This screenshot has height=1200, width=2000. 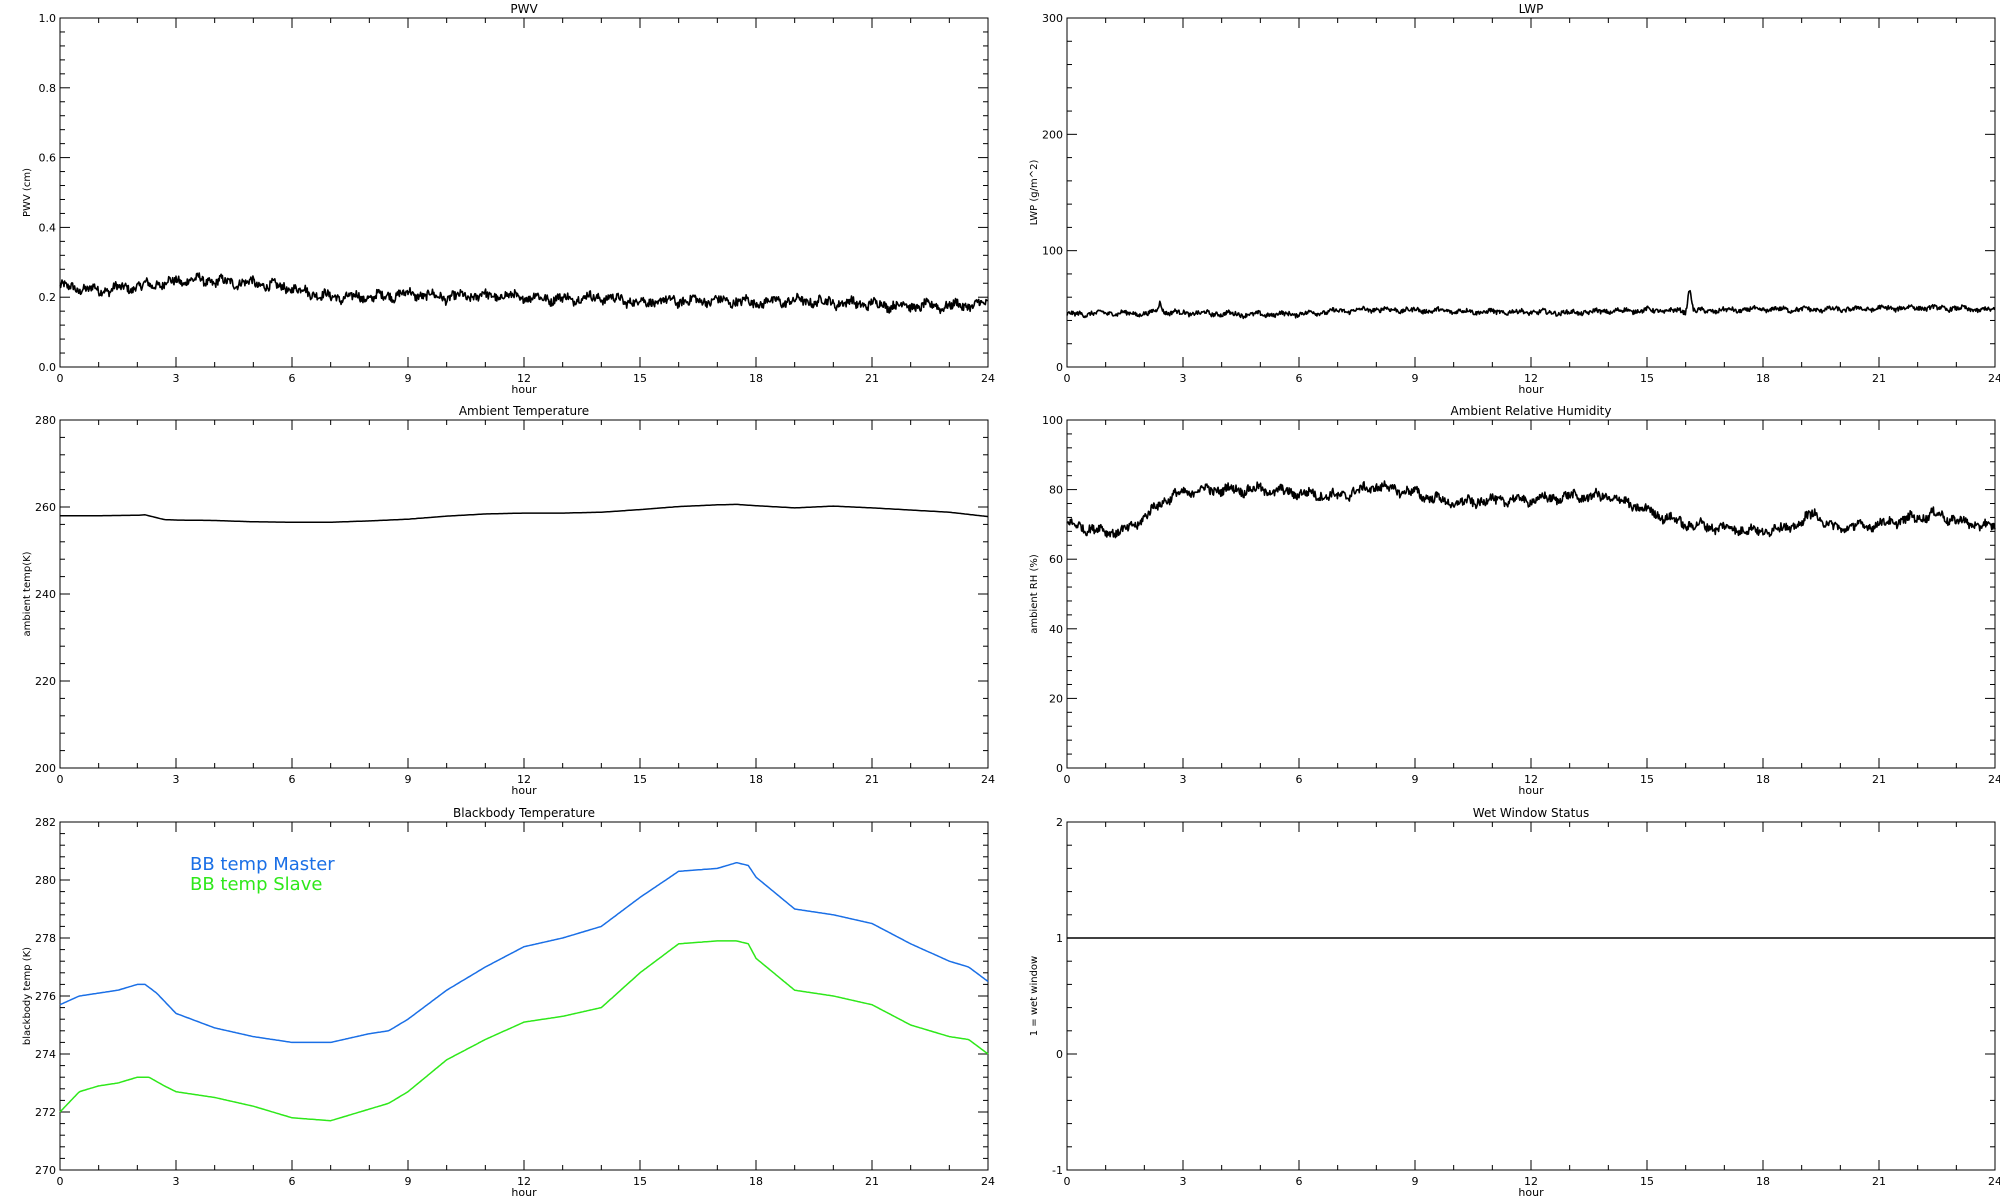 What do you see at coordinates (27, 996) in the screenshot?
I see `y-axis-label: blackbody temp (K)` at bounding box center [27, 996].